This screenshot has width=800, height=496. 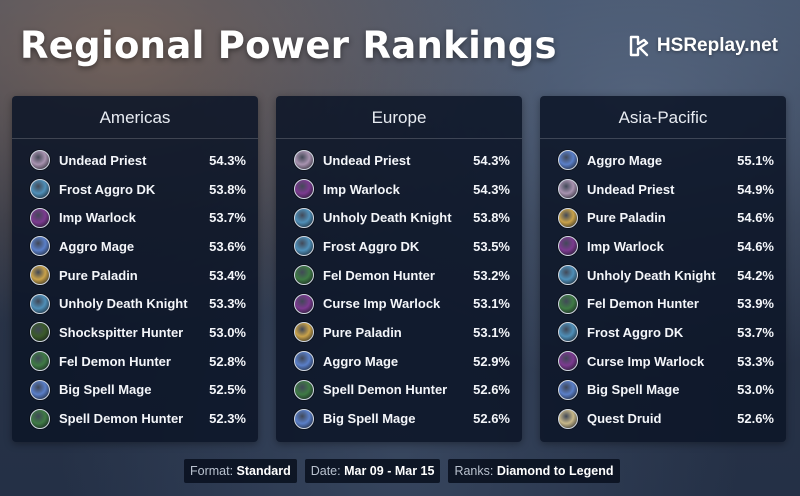 I want to click on paladin-class-icon, so click(x=304, y=332).